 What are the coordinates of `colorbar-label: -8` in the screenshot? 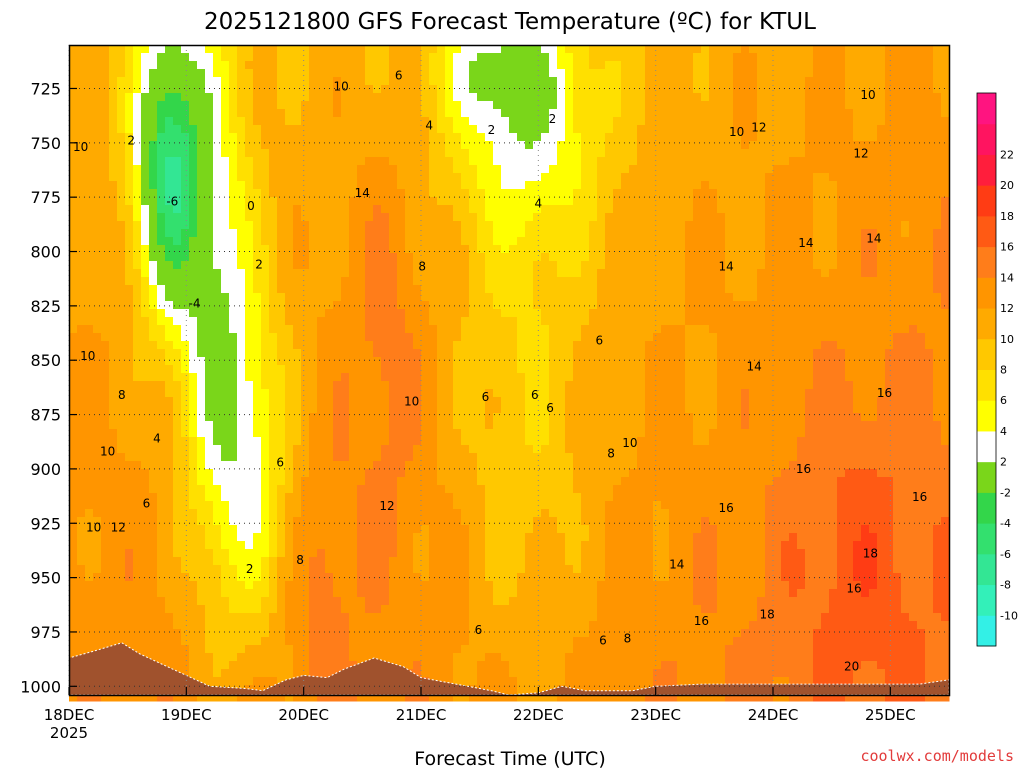 It's located at (1005, 585).